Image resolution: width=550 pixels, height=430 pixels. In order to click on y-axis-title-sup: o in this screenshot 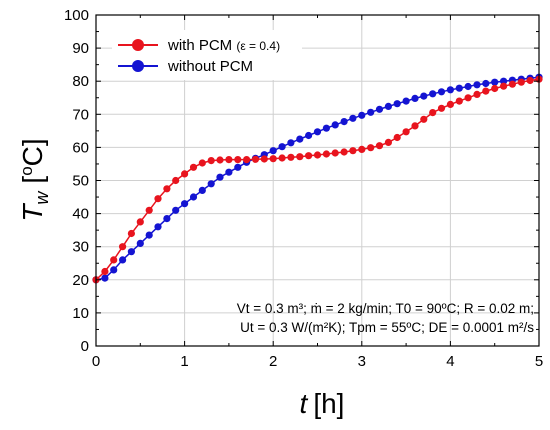, I will do `click(26, 170)`.